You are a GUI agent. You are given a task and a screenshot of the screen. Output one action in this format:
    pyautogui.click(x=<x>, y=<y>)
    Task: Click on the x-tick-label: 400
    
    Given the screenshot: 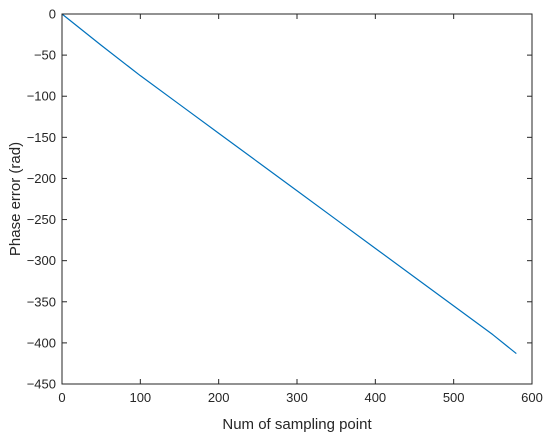 What is the action you would take?
    pyautogui.click(x=375, y=397)
    